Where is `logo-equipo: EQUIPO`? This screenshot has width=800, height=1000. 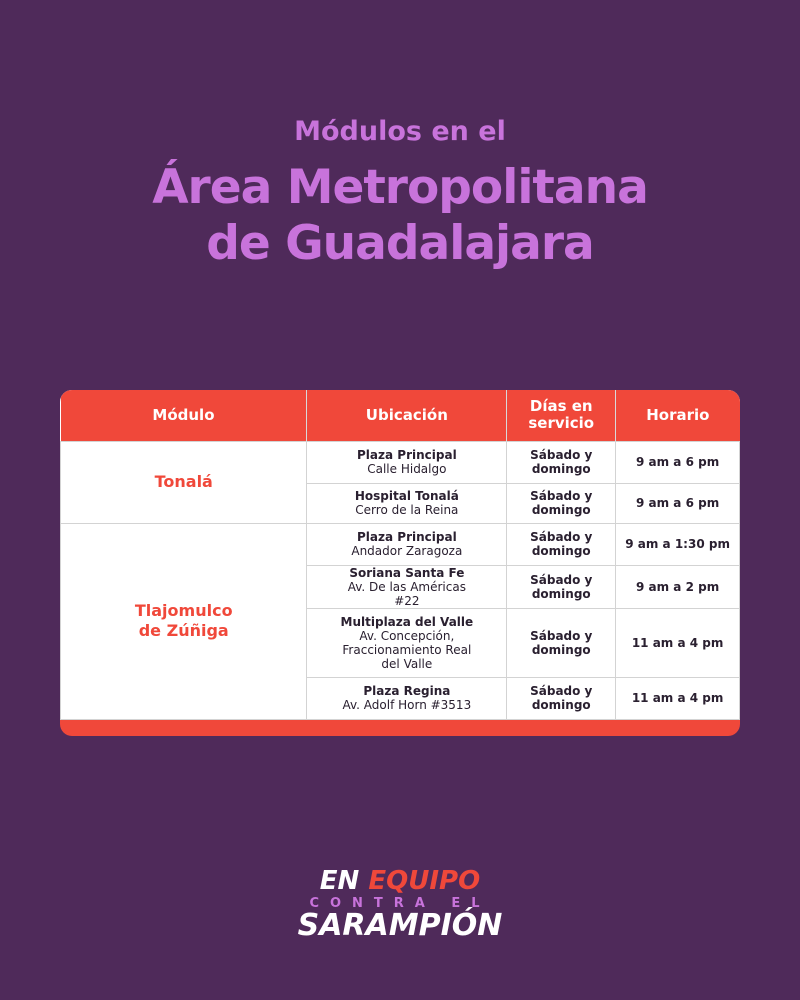
logo-equipo: EQUIPO is located at coordinates (424, 881).